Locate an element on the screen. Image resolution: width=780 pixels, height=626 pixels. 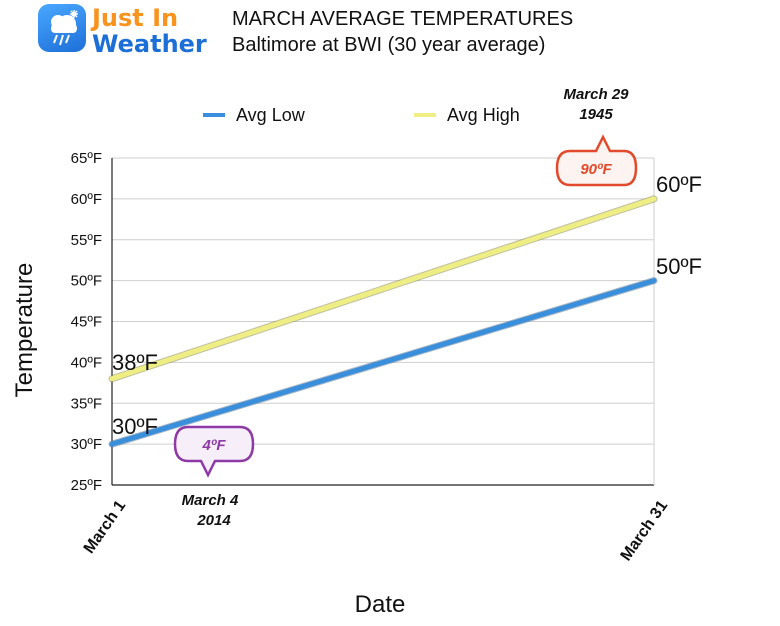
logo-text-line1: Just In is located at coordinates (135, 18).